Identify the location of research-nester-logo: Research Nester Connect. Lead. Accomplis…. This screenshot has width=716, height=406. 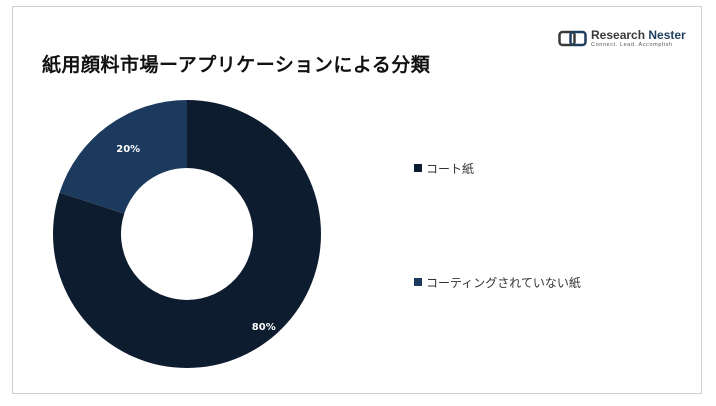
(623, 40).